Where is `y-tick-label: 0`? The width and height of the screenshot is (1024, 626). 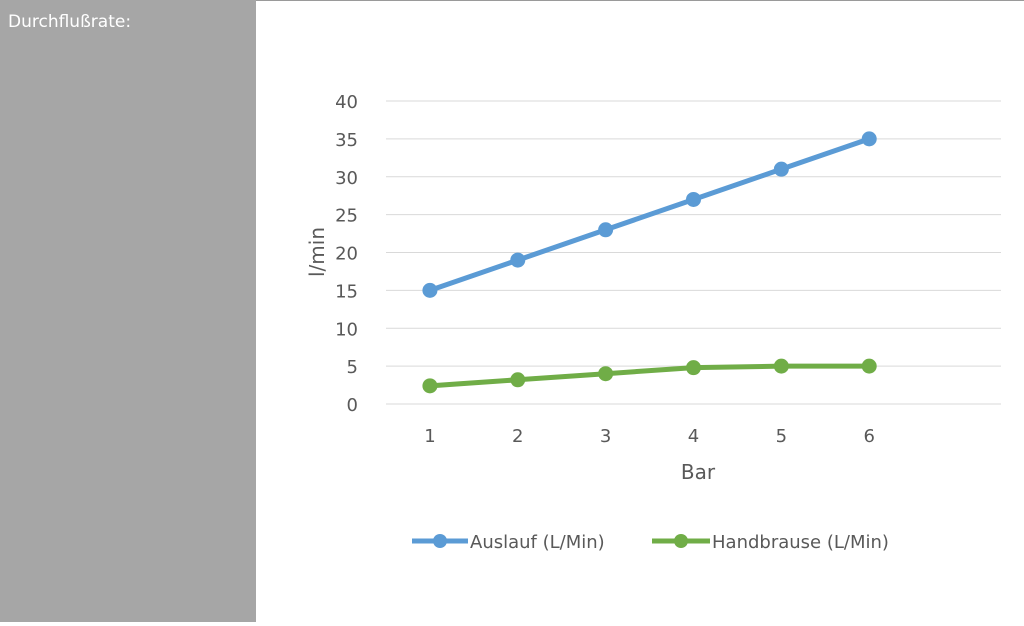
y-tick-label: 0 is located at coordinates (352, 405).